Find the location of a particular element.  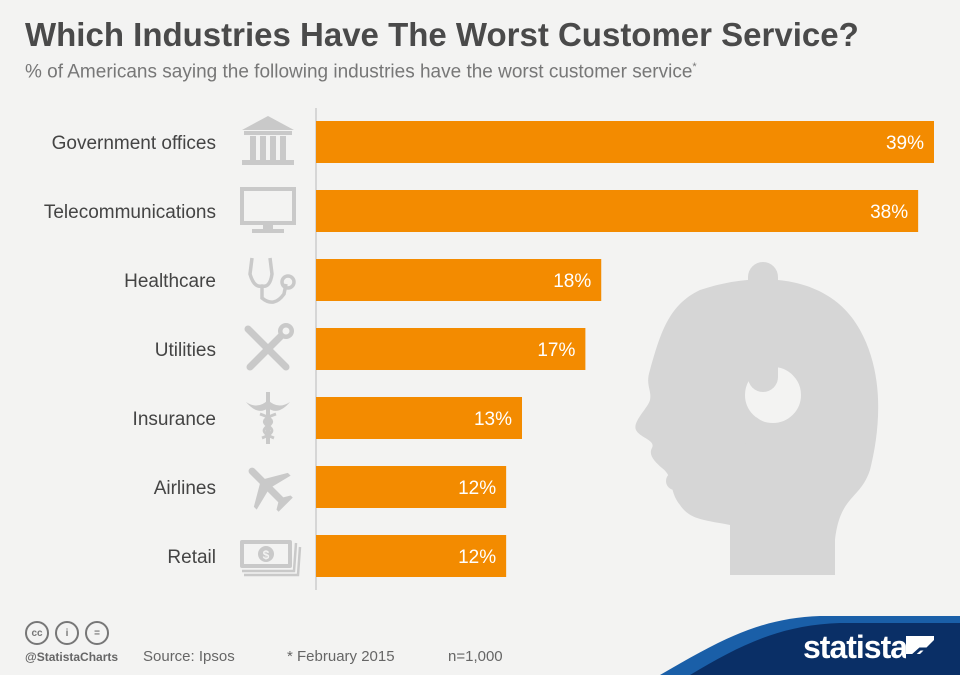

data-label: 38% is located at coordinates (889, 212).